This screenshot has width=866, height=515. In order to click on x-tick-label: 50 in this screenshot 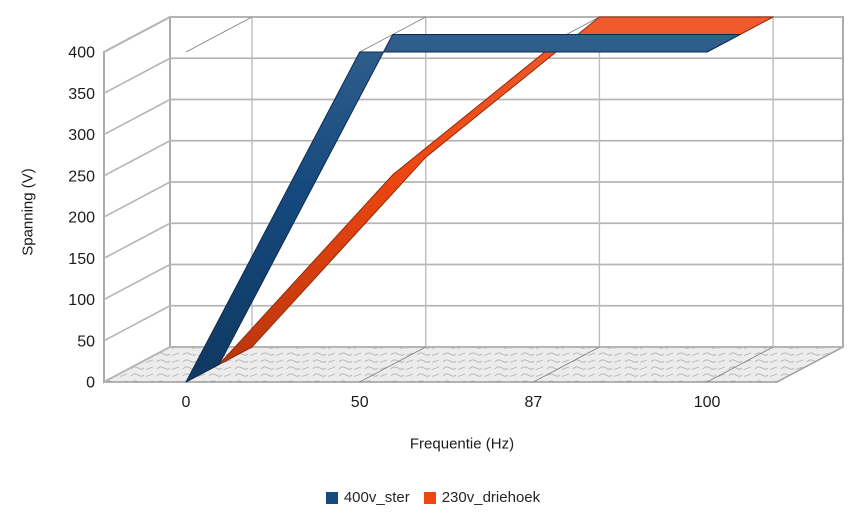, I will do `click(360, 402)`.